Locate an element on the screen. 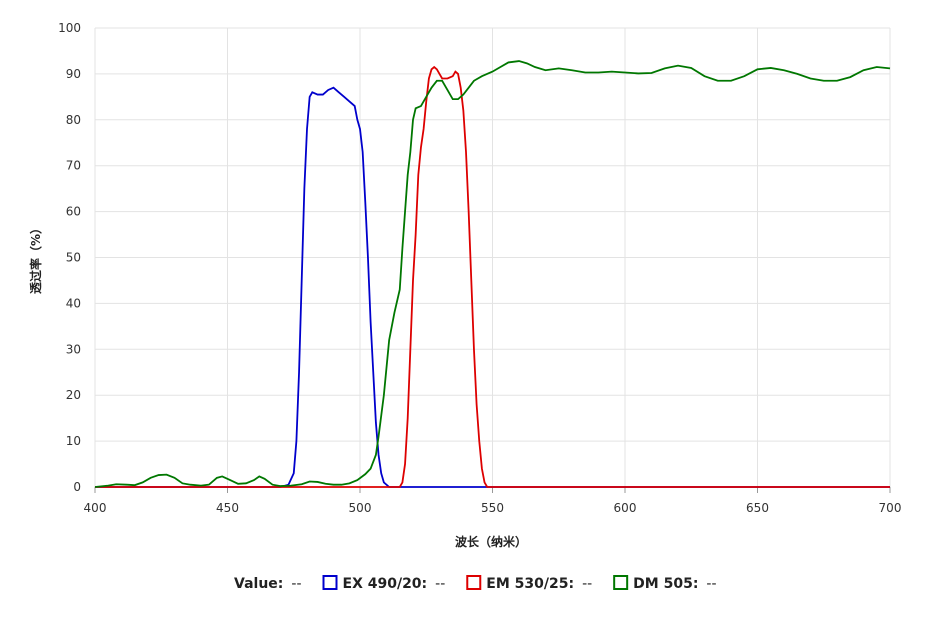 Image resolution: width=934 pixels, height=624 pixels. y-tick-label: 50 is located at coordinates (73, 258).